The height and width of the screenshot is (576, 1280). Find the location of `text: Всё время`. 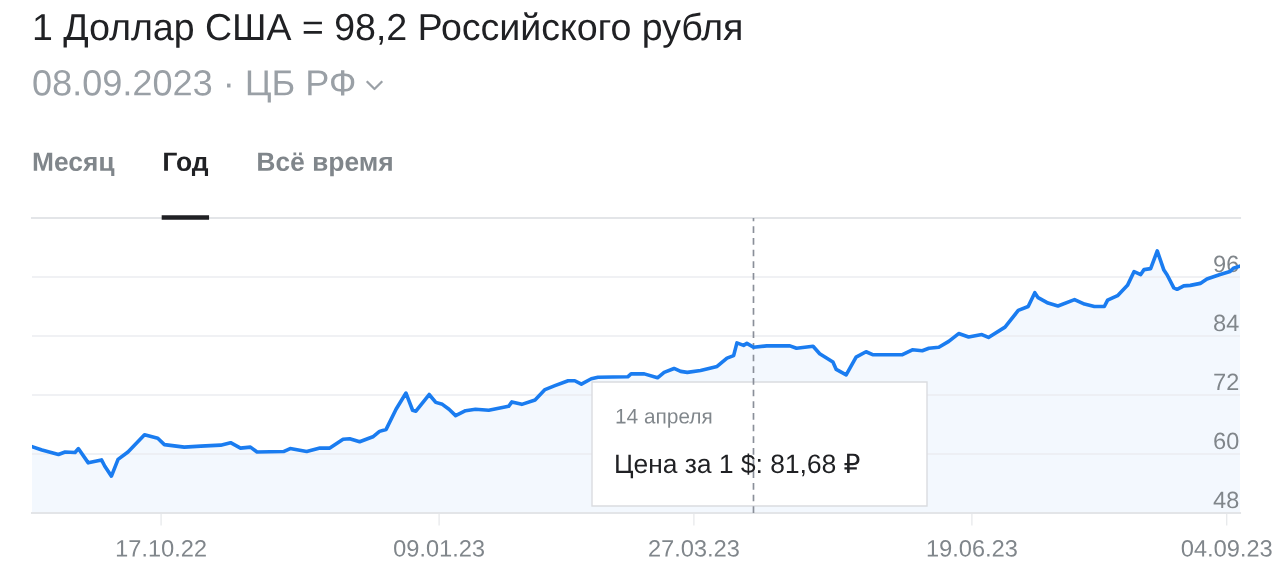

text: Всё время is located at coordinates (325, 164).